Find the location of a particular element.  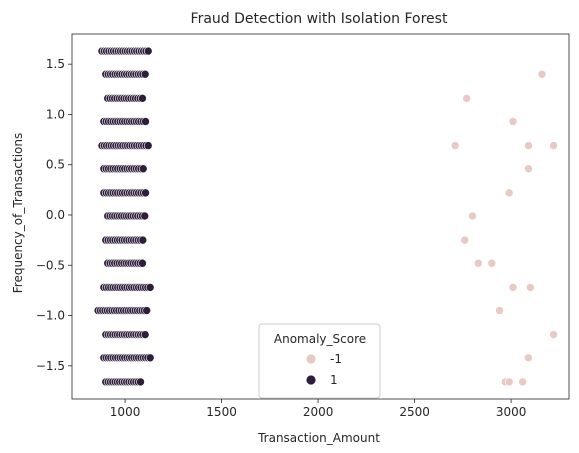

legend: Anomaly_Score -1 1 is located at coordinates (319, 361).